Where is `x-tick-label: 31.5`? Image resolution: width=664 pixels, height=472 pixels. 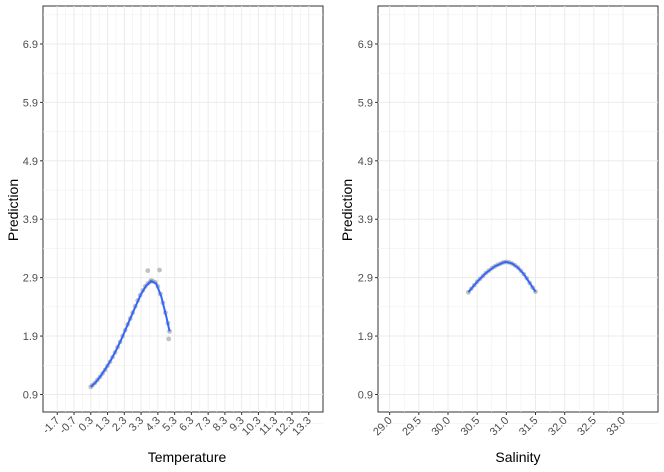 x-tick-label: 31.5 is located at coordinates (529, 427).